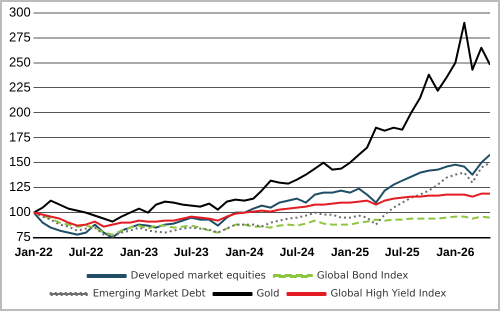  Describe the element at coordinates (149, 294) in the screenshot. I see `legend-label: Emerging Market Debt` at that location.